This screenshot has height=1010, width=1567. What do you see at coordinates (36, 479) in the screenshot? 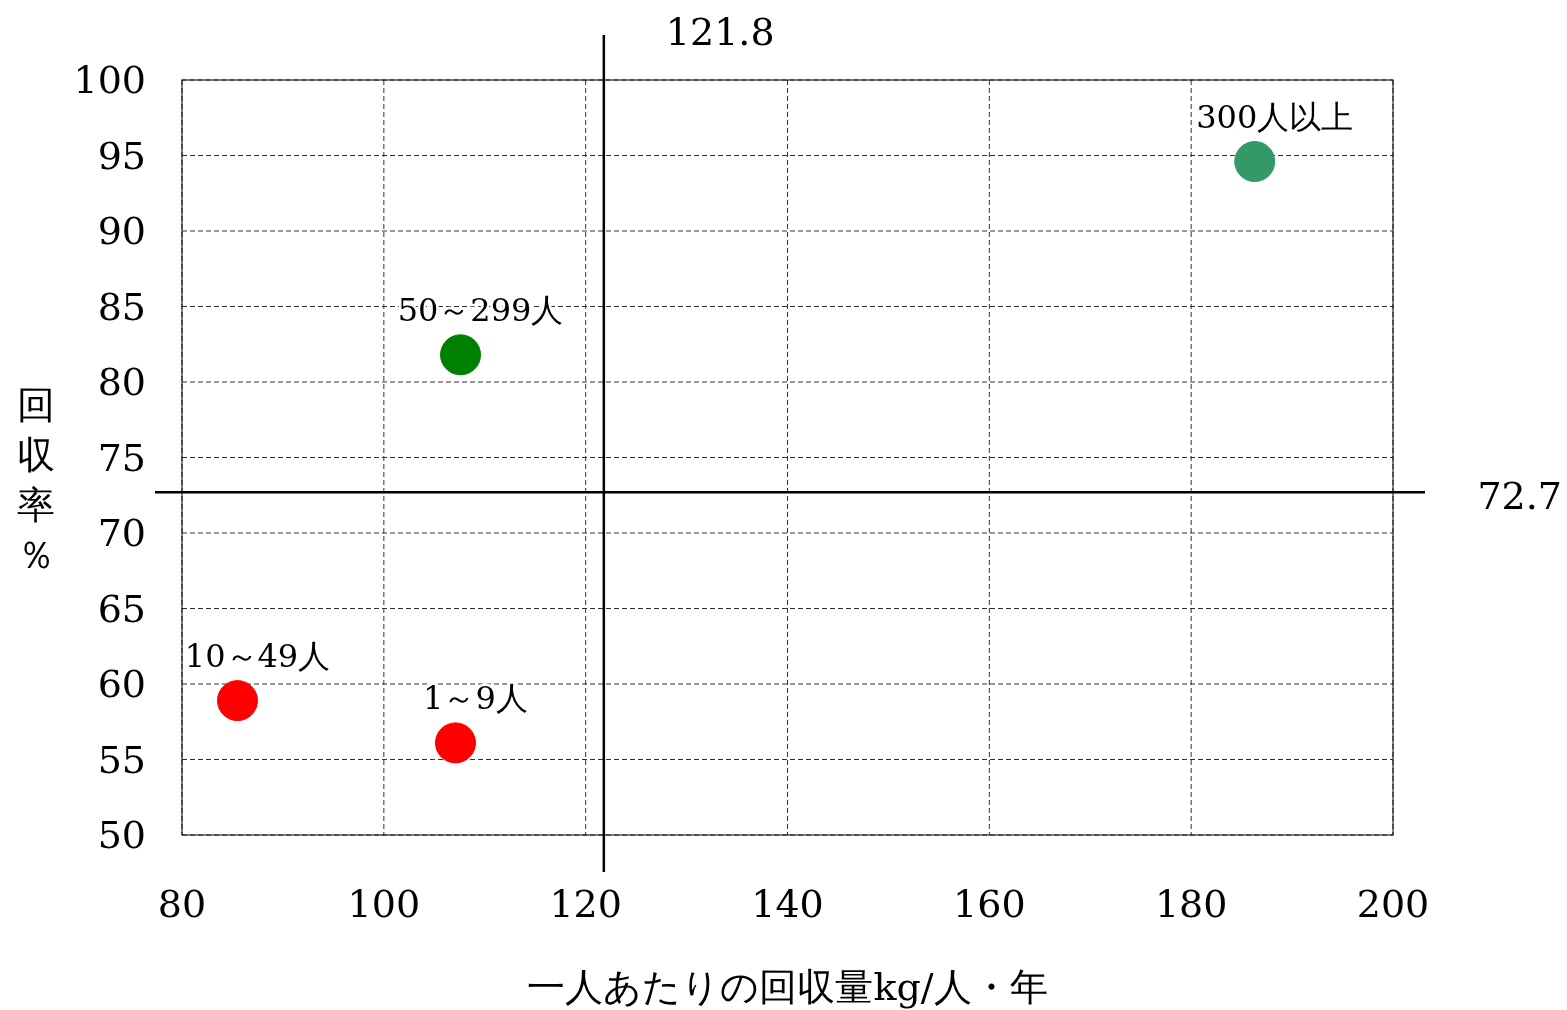
I see `y-axis-title: 回収率％` at bounding box center [36, 479].